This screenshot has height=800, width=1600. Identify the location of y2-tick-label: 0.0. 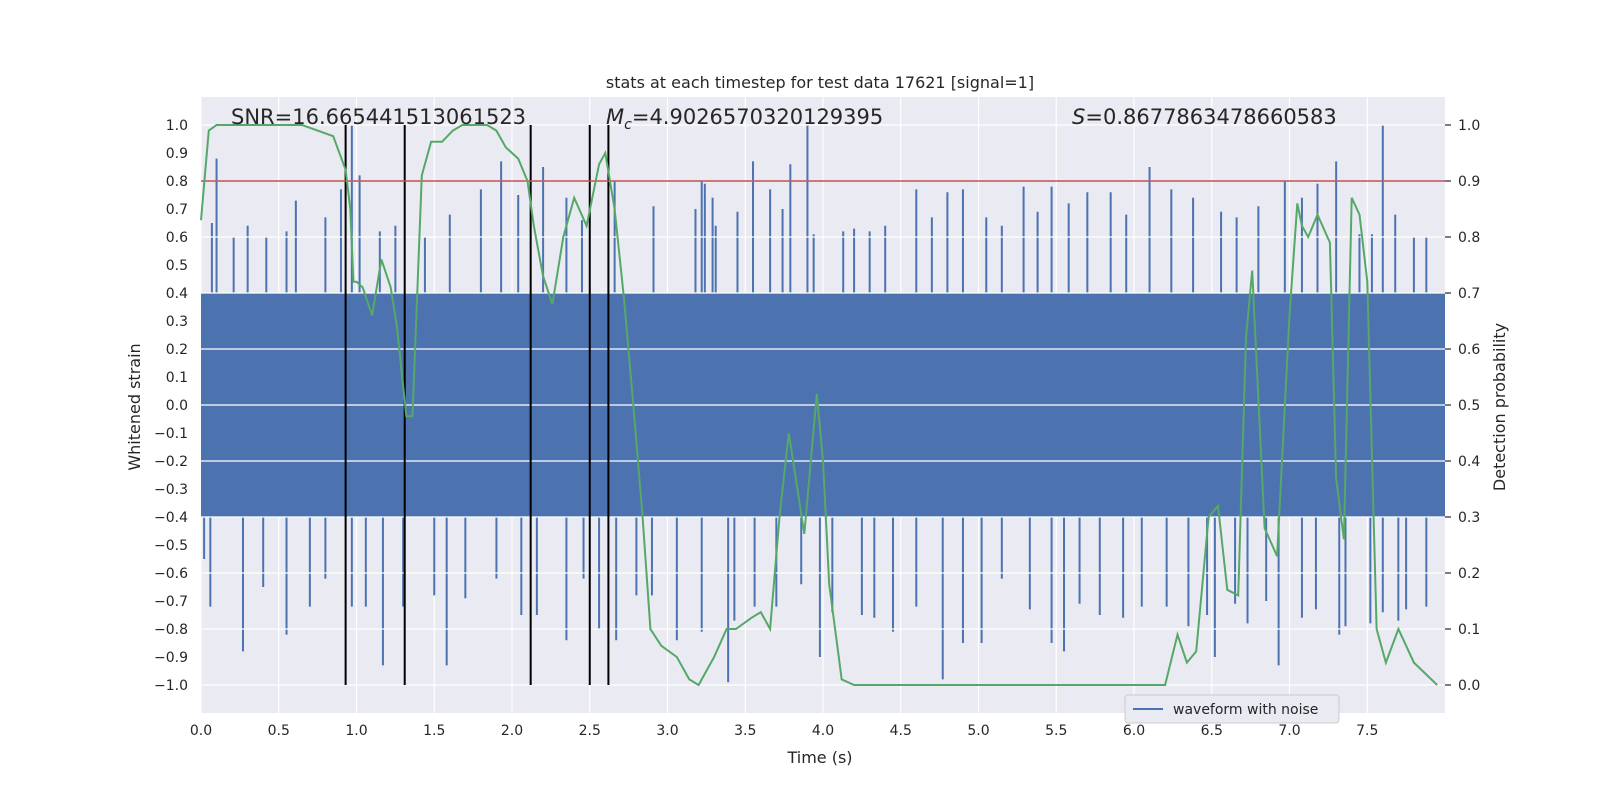
(1469, 686).